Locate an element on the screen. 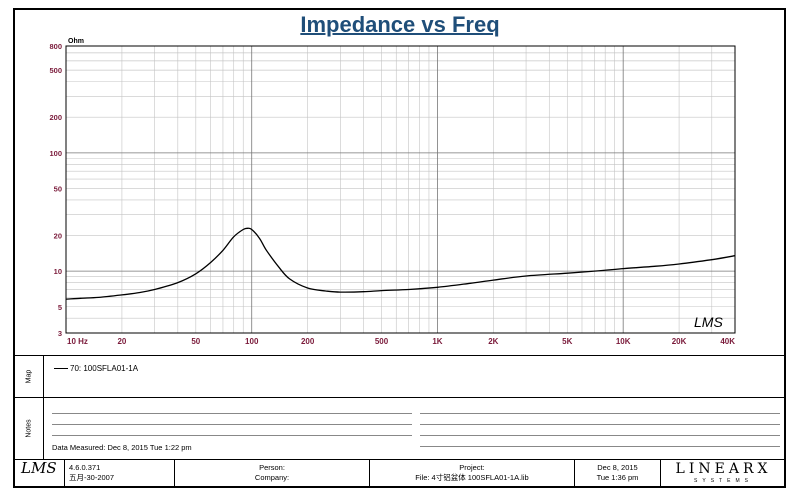 The width and height of the screenshot is (800, 495). footer-logo-cell: LMS is located at coordinates (39, 473).